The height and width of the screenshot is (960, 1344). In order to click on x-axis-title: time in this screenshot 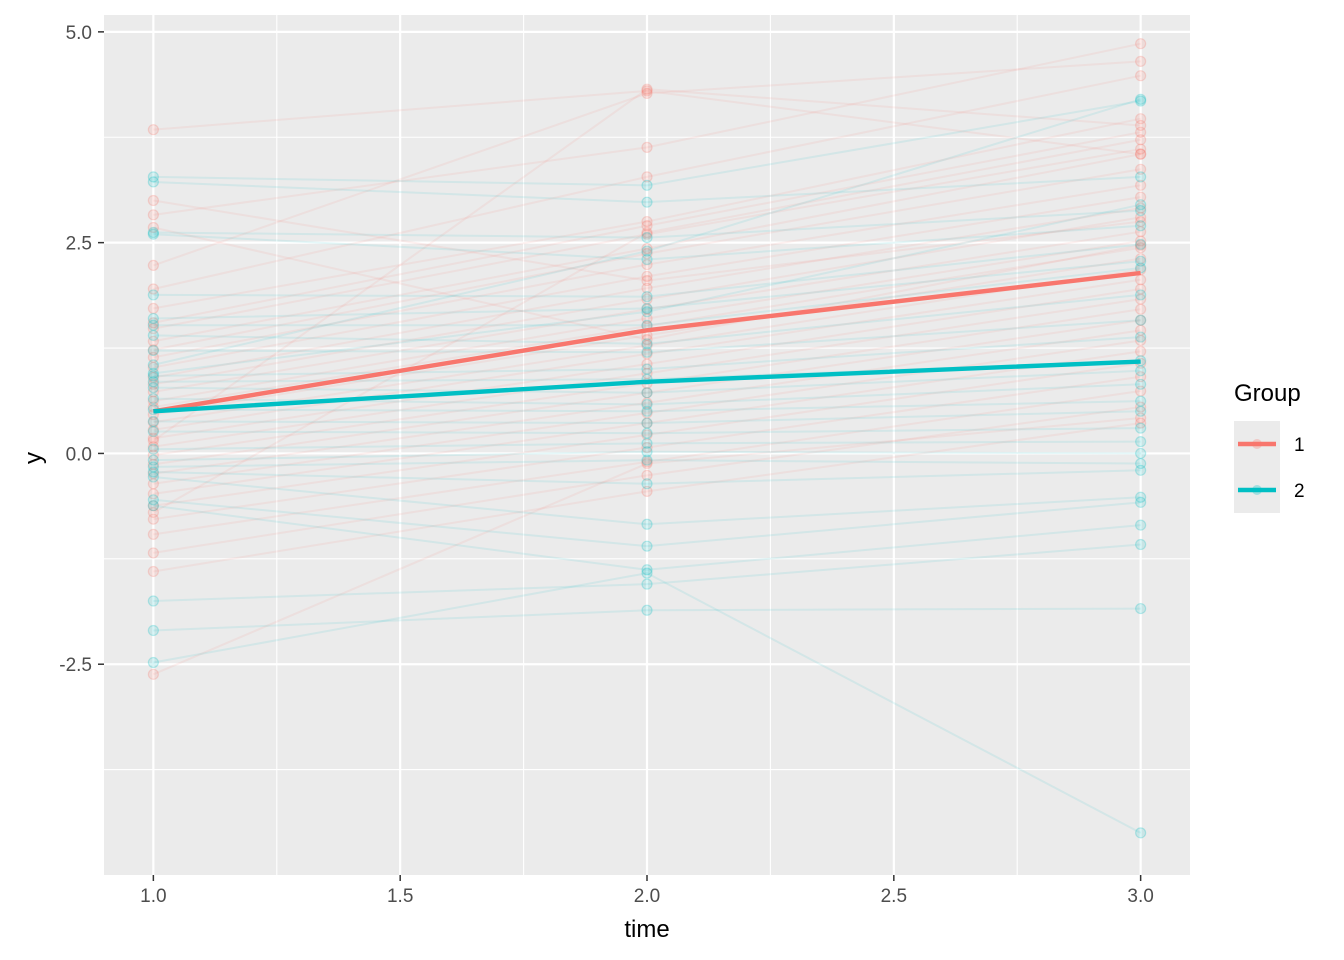, I will do `click(646, 929)`.